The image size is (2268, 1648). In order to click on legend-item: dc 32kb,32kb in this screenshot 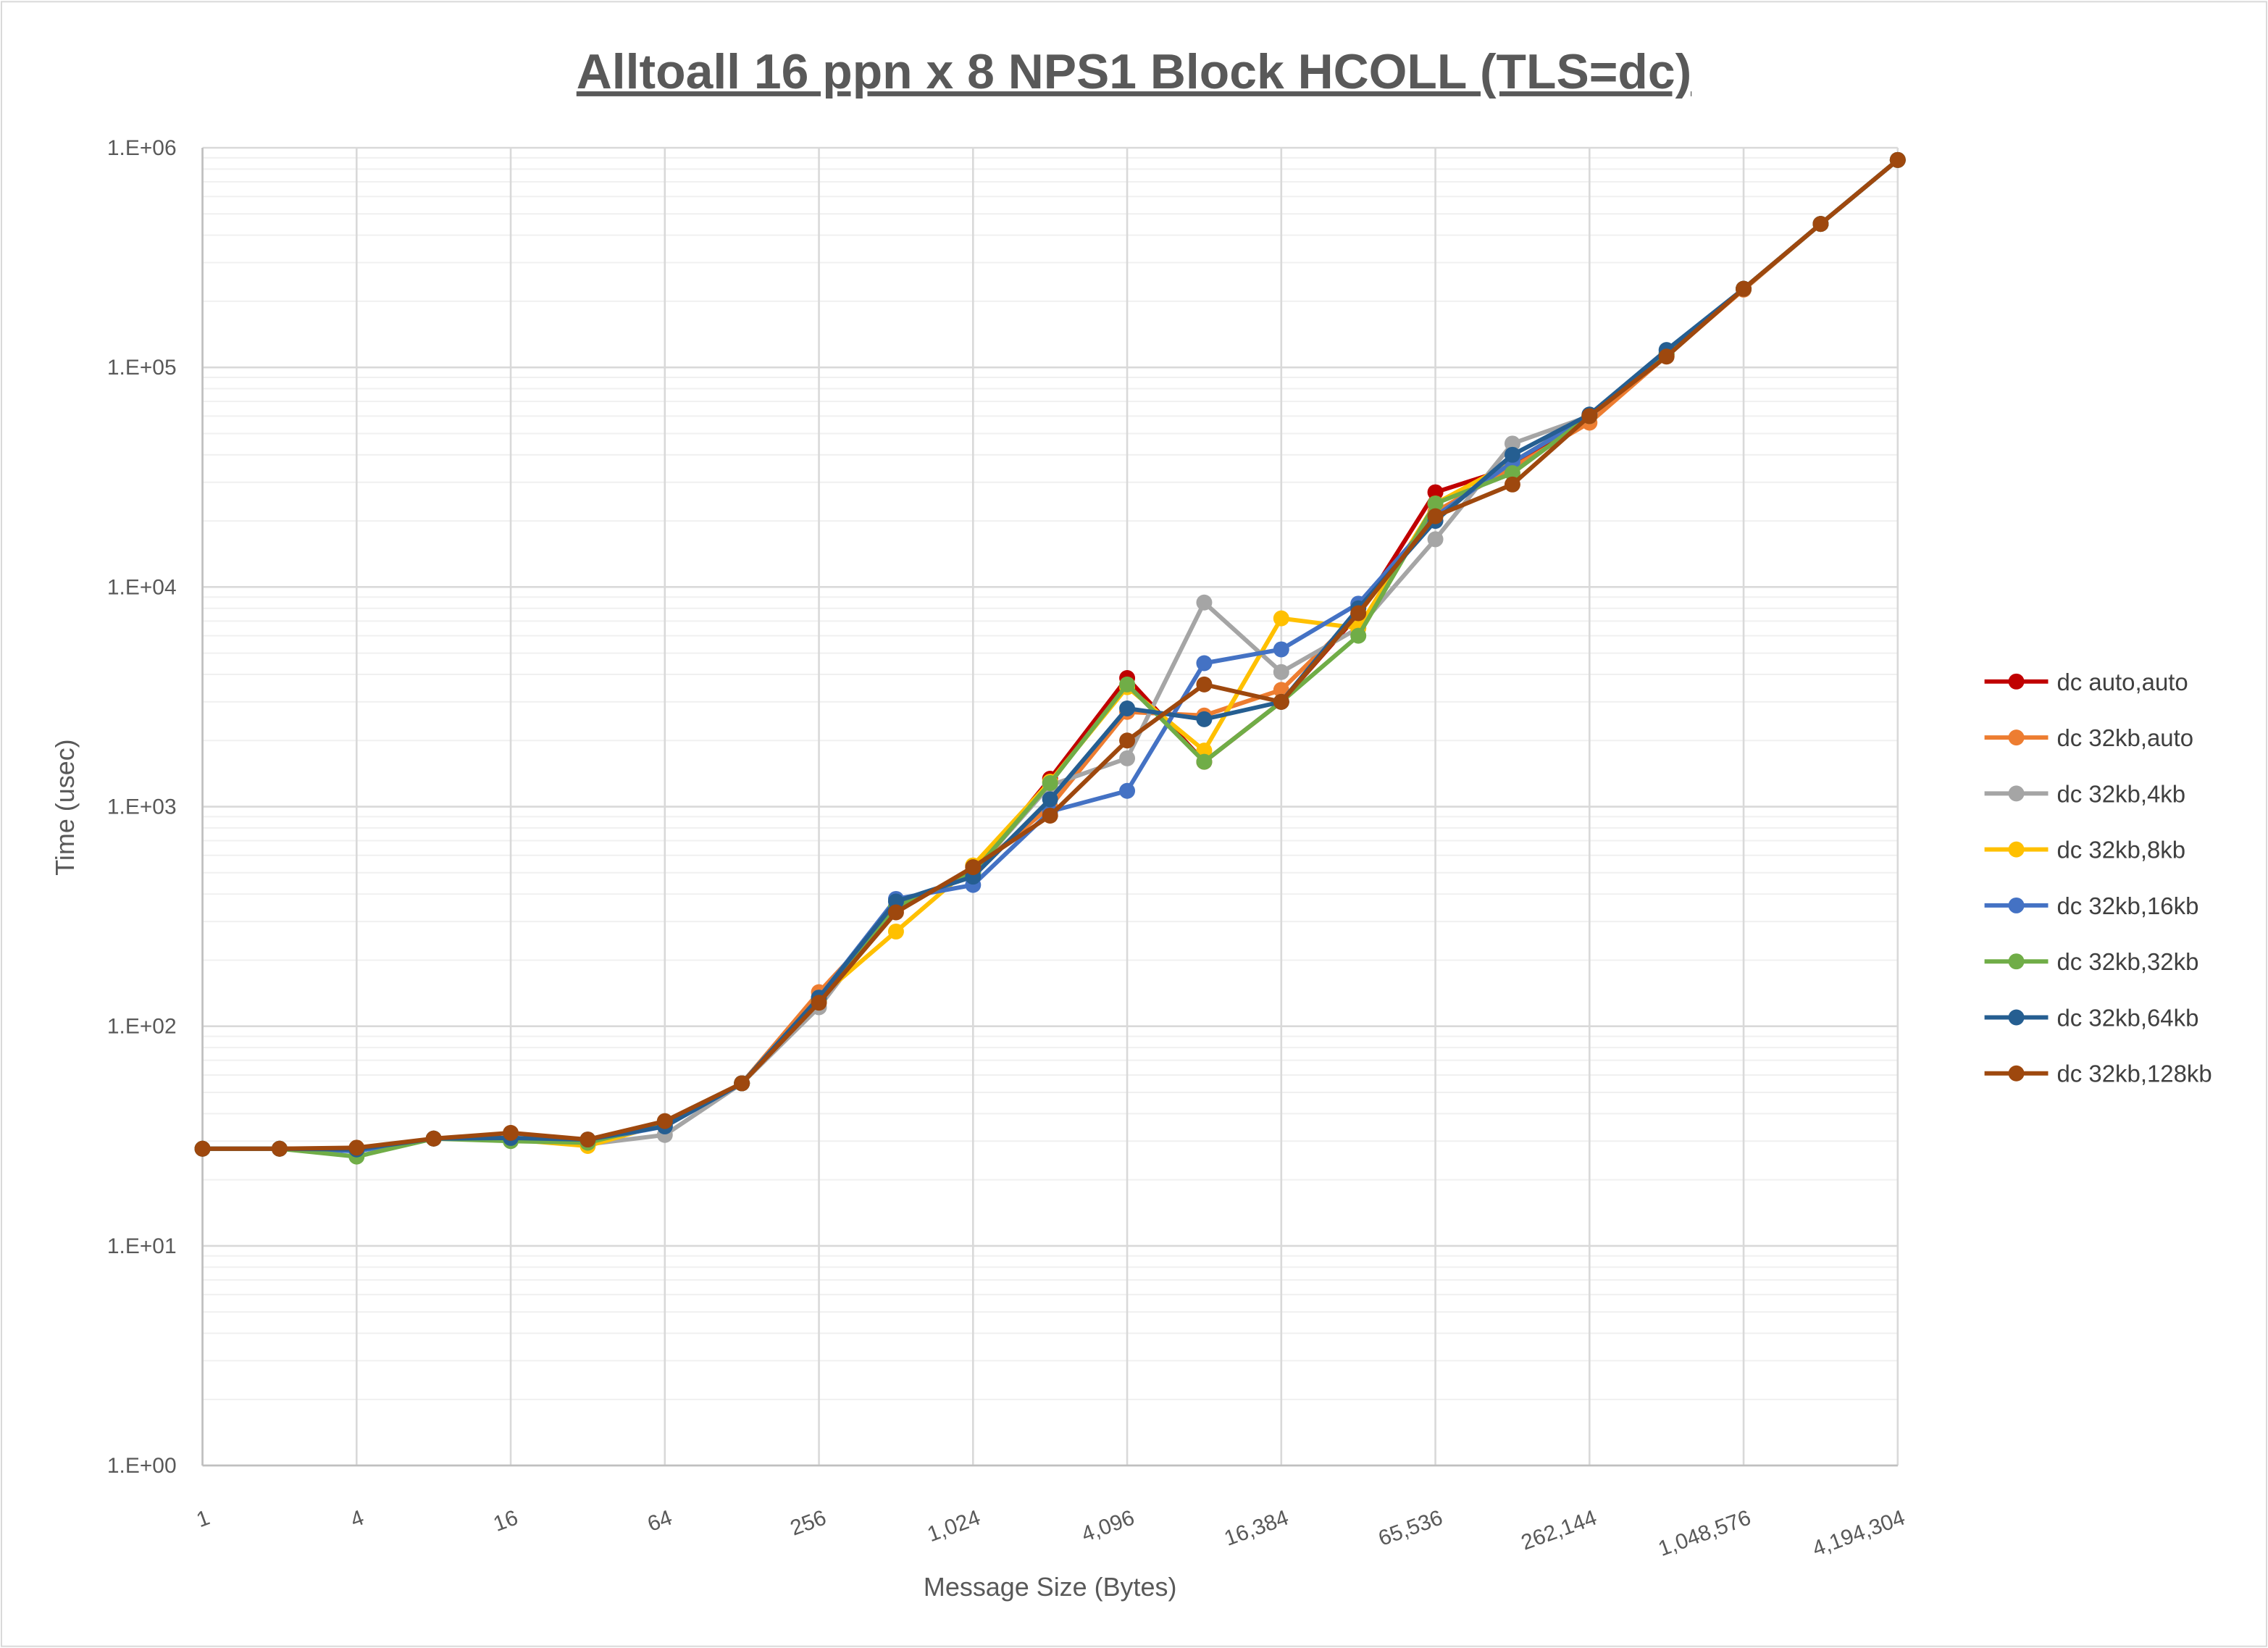, I will do `click(2091, 961)`.